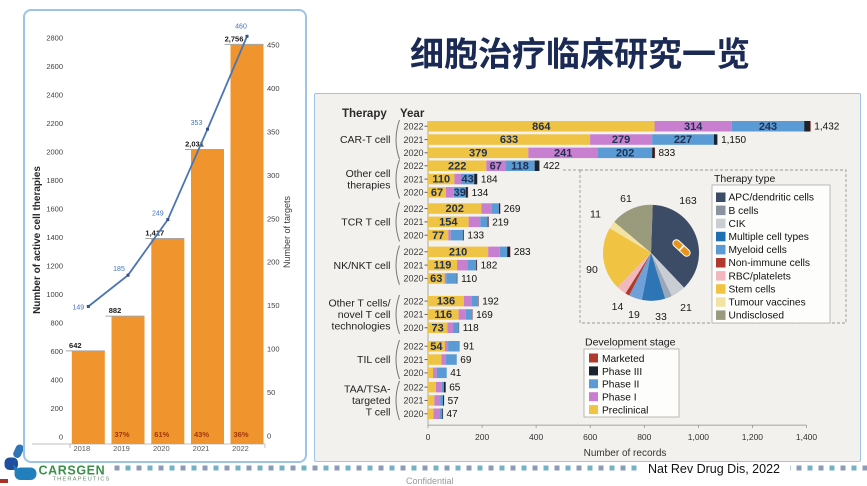 Image resolution: width=867 pixels, height=486 pixels. What do you see at coordinates (54, 180) in the screenshot?
I see `svg-text: 1800` at bounding box center [54, 180].